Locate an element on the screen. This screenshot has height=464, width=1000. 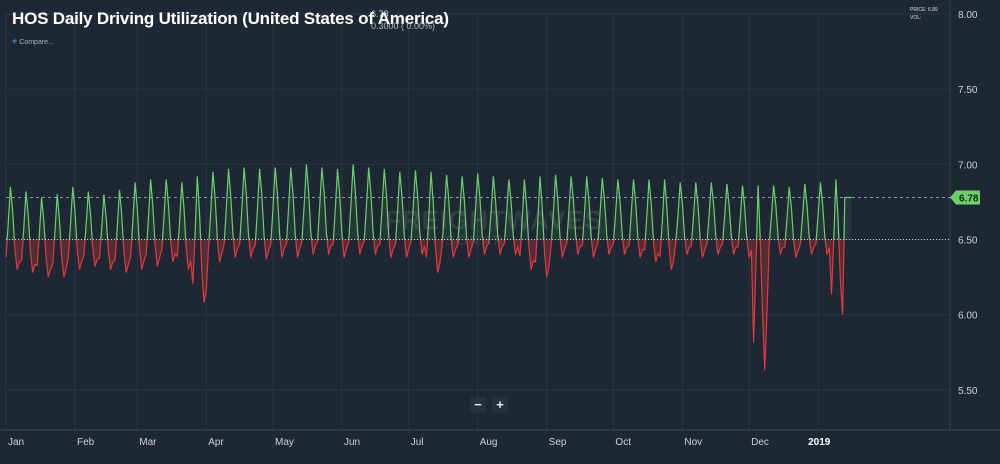
x-tick-label: Jan is located at coordinates (16, 442).